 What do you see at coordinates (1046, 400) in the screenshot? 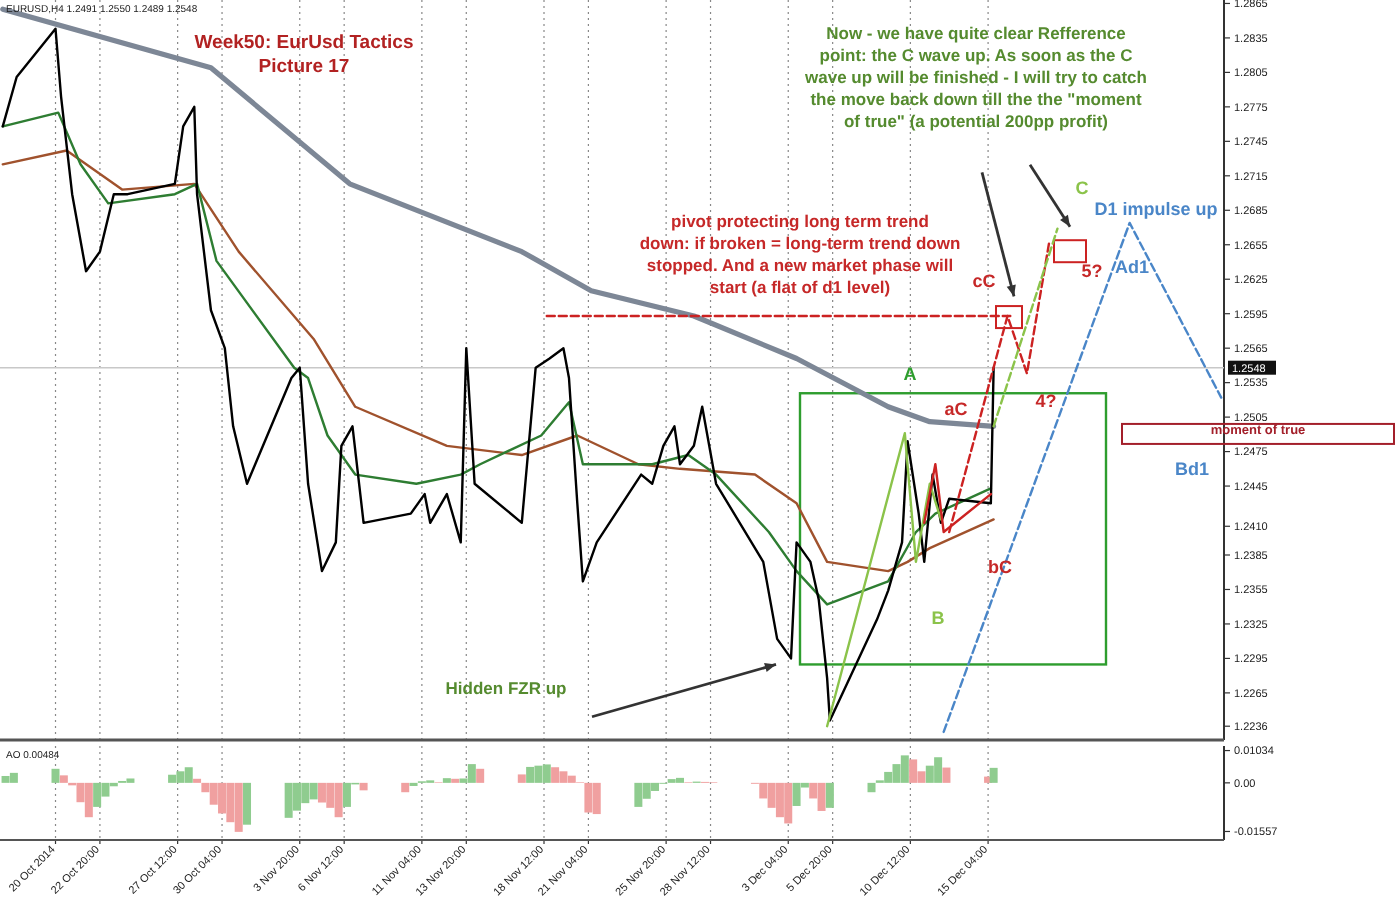
I see `annotation: 4?` at bounding box center [1046, 400].